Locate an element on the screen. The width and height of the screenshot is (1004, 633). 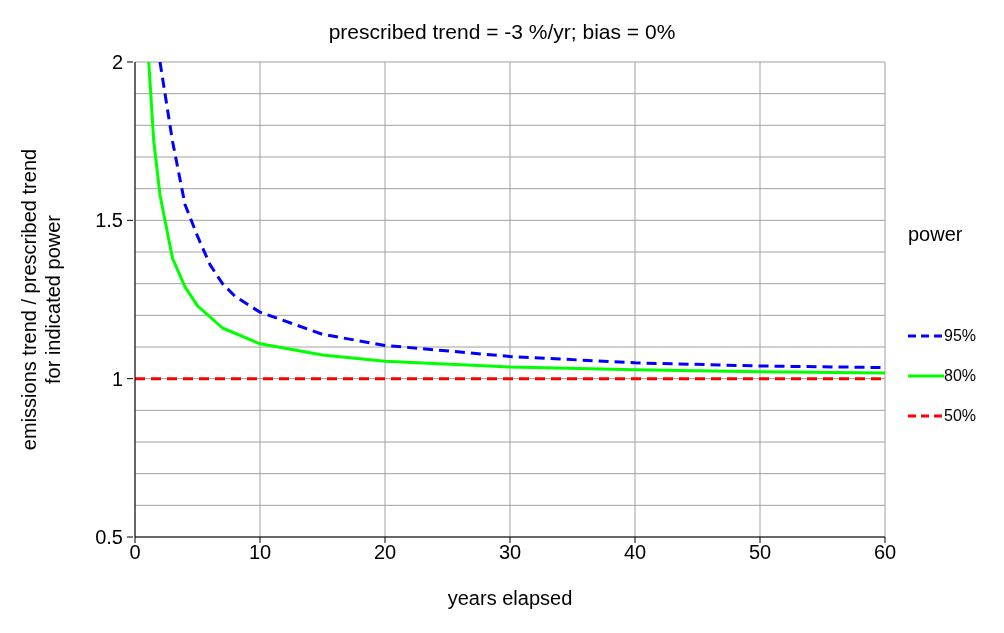
legend-label: 95% is located at coordinates (960, 336).